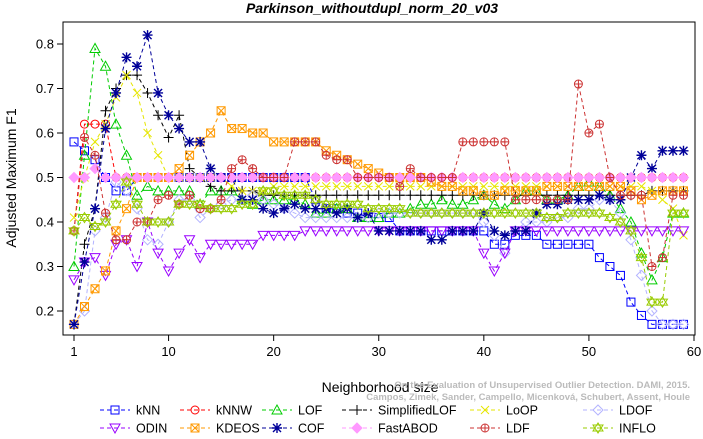  I want to click on legend-marker-odin, so click(115, 429).